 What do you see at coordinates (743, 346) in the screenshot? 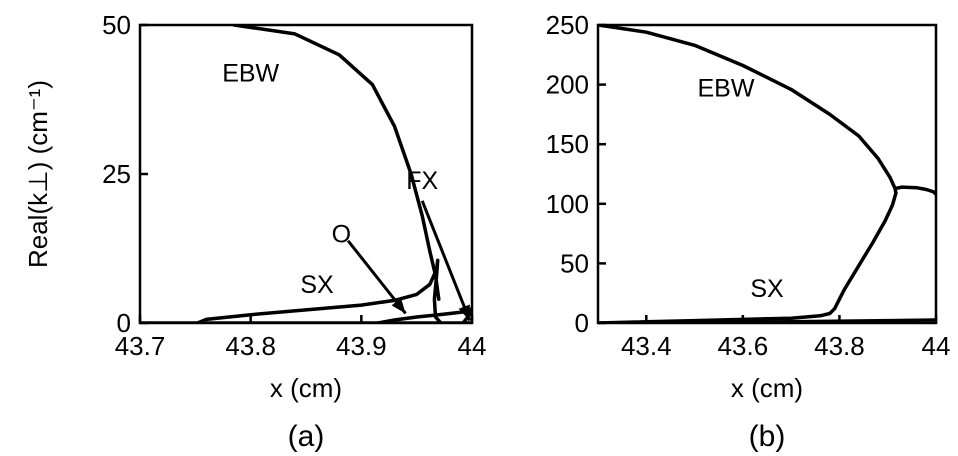
I see `chart-b-x-tick-label: 43.6` at bounding box center [743, 346].